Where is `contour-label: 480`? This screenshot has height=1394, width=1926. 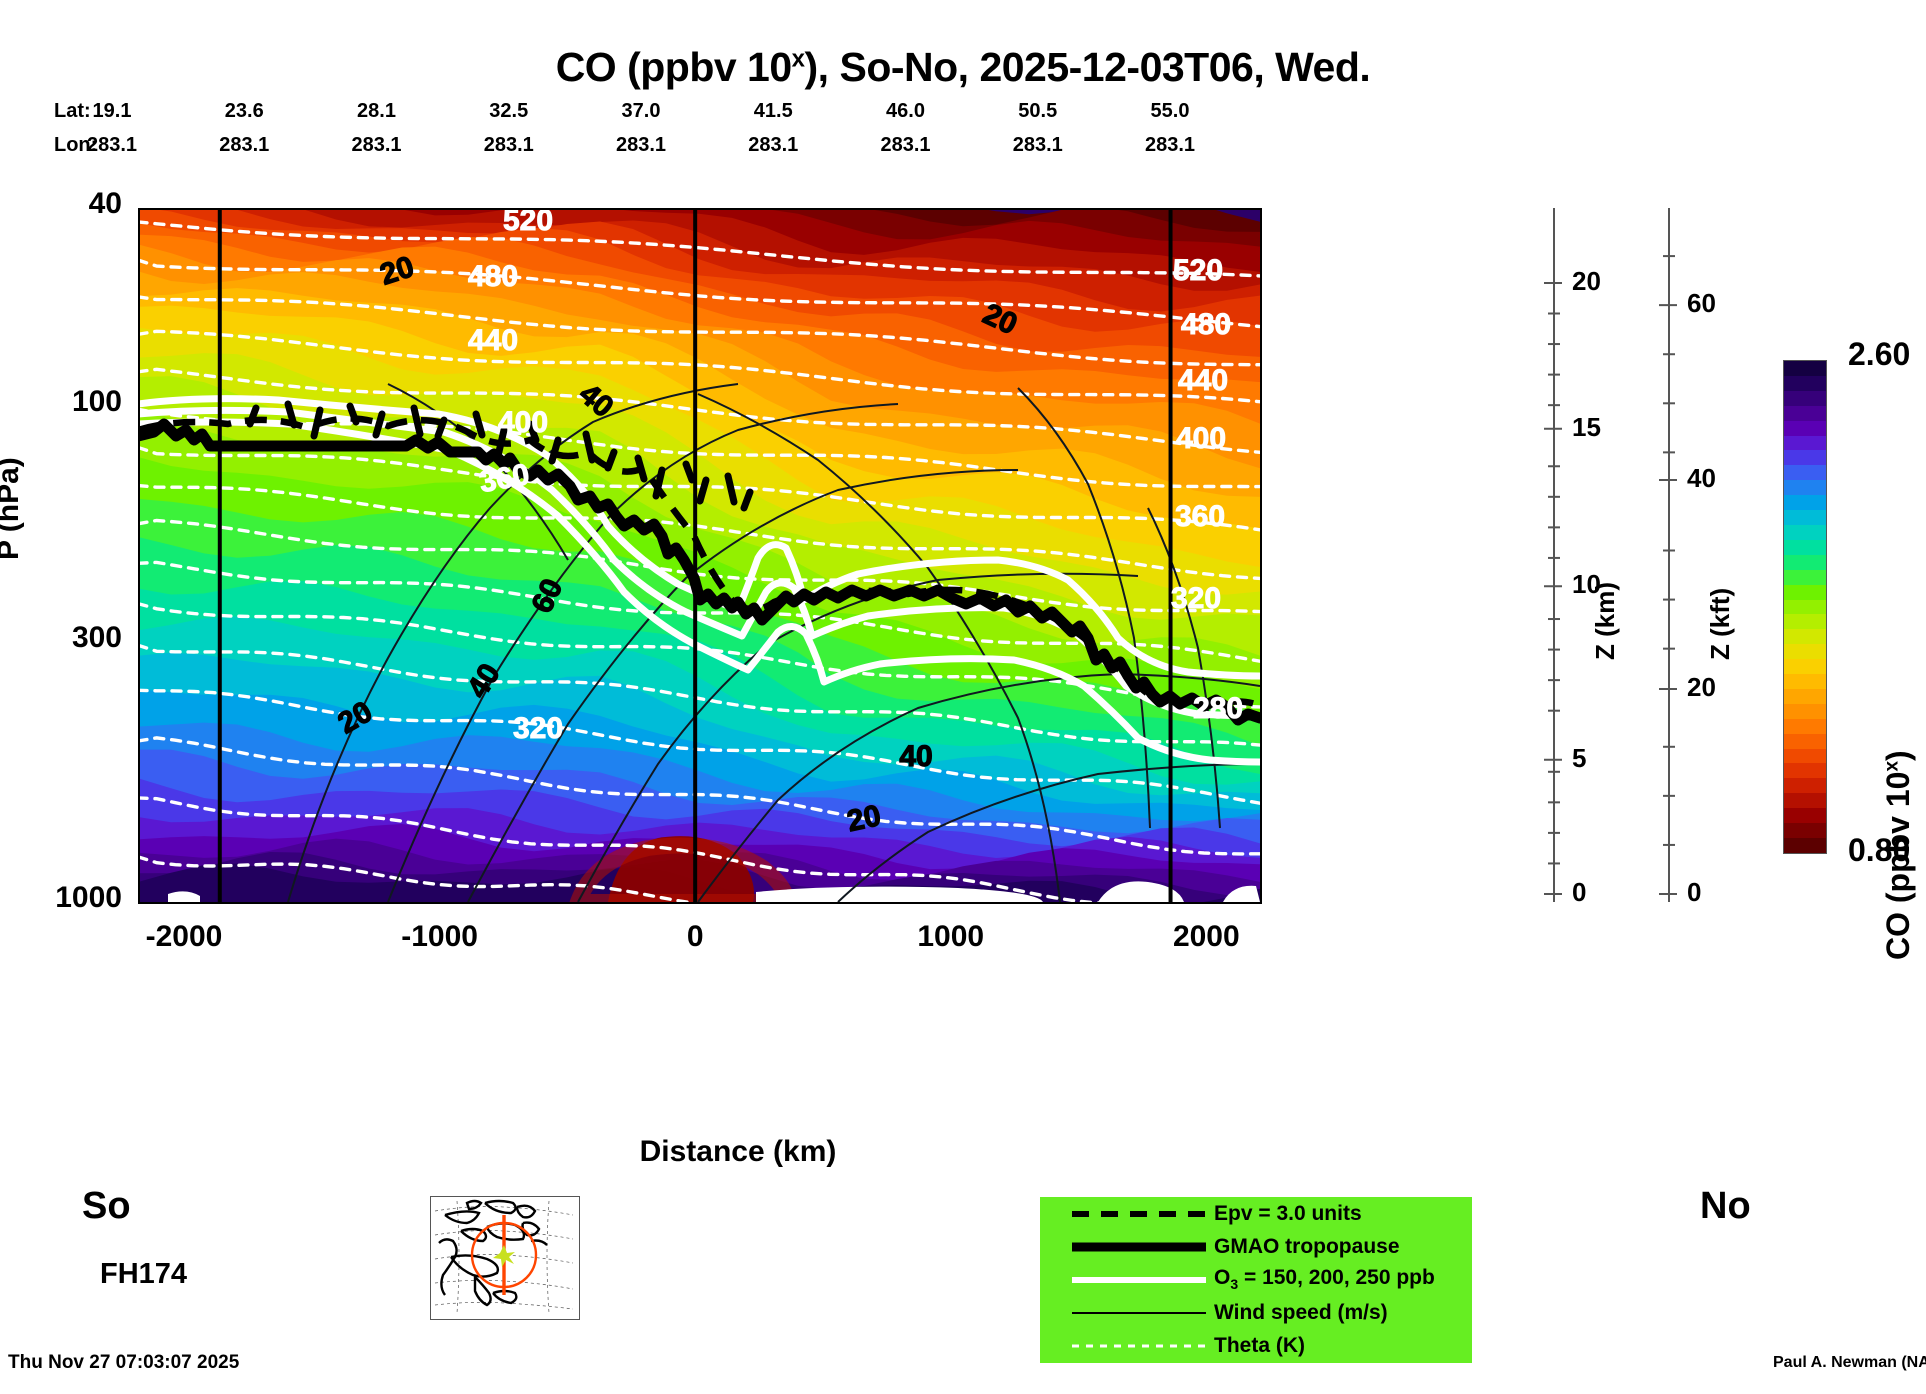 contour-label: 480 is located at coordinates (1206, 324).